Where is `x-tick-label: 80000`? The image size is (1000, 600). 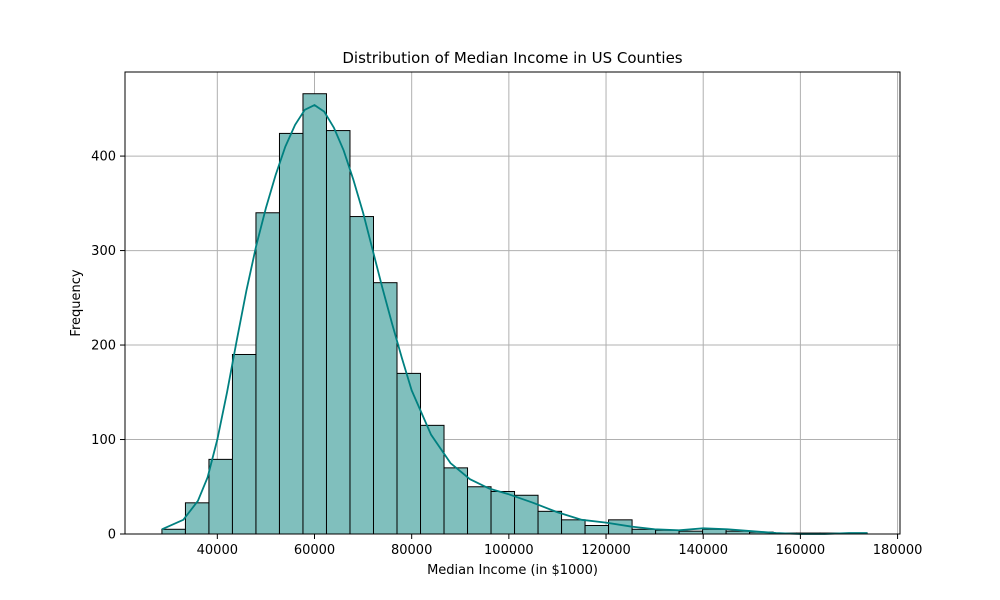 x-tick-label: 80000 is located at coordinates (411, 550).